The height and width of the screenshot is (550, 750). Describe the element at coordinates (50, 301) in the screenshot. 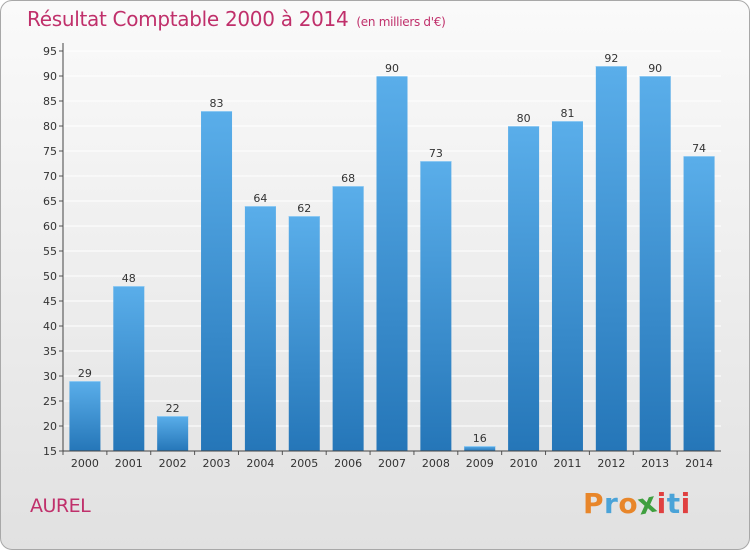

I see `y-tick-label: 45` at that location.